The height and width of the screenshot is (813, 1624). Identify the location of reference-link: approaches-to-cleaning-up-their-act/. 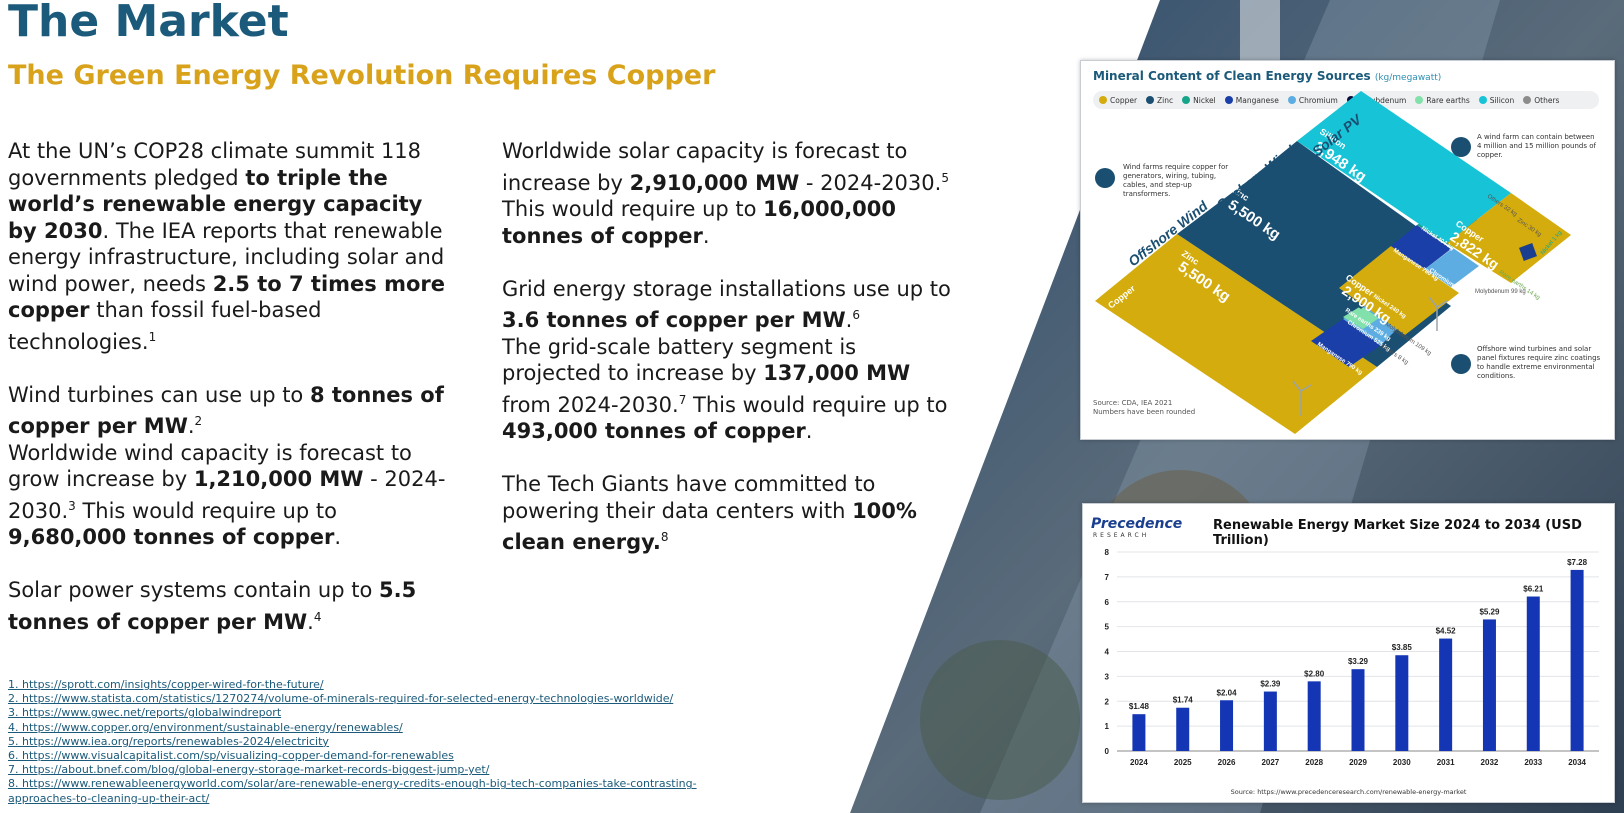
(109, 798).